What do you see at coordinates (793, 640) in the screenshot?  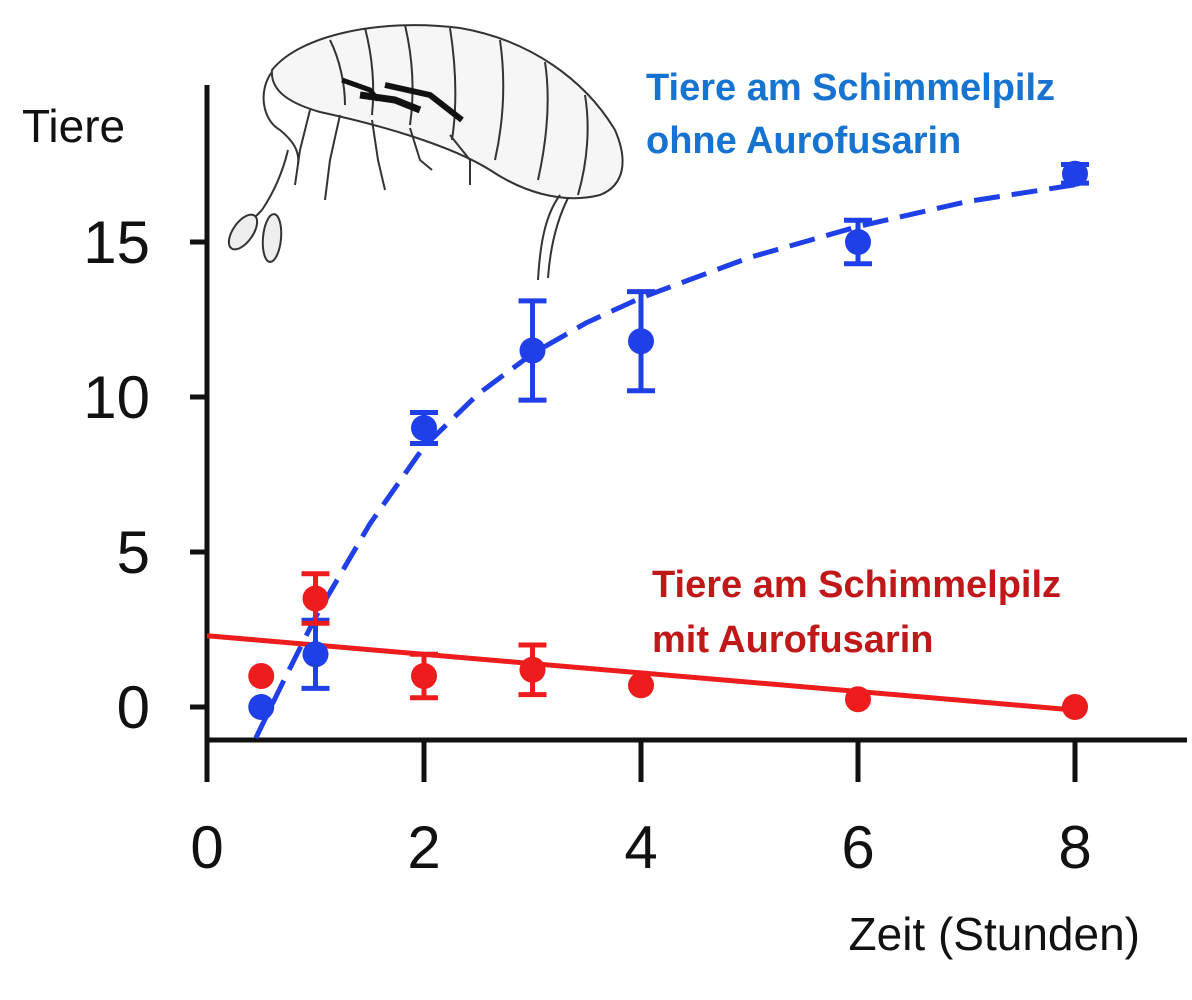 I see `legend-red-line-2: mit Aurofusarin` at bounding box center [793, 640].